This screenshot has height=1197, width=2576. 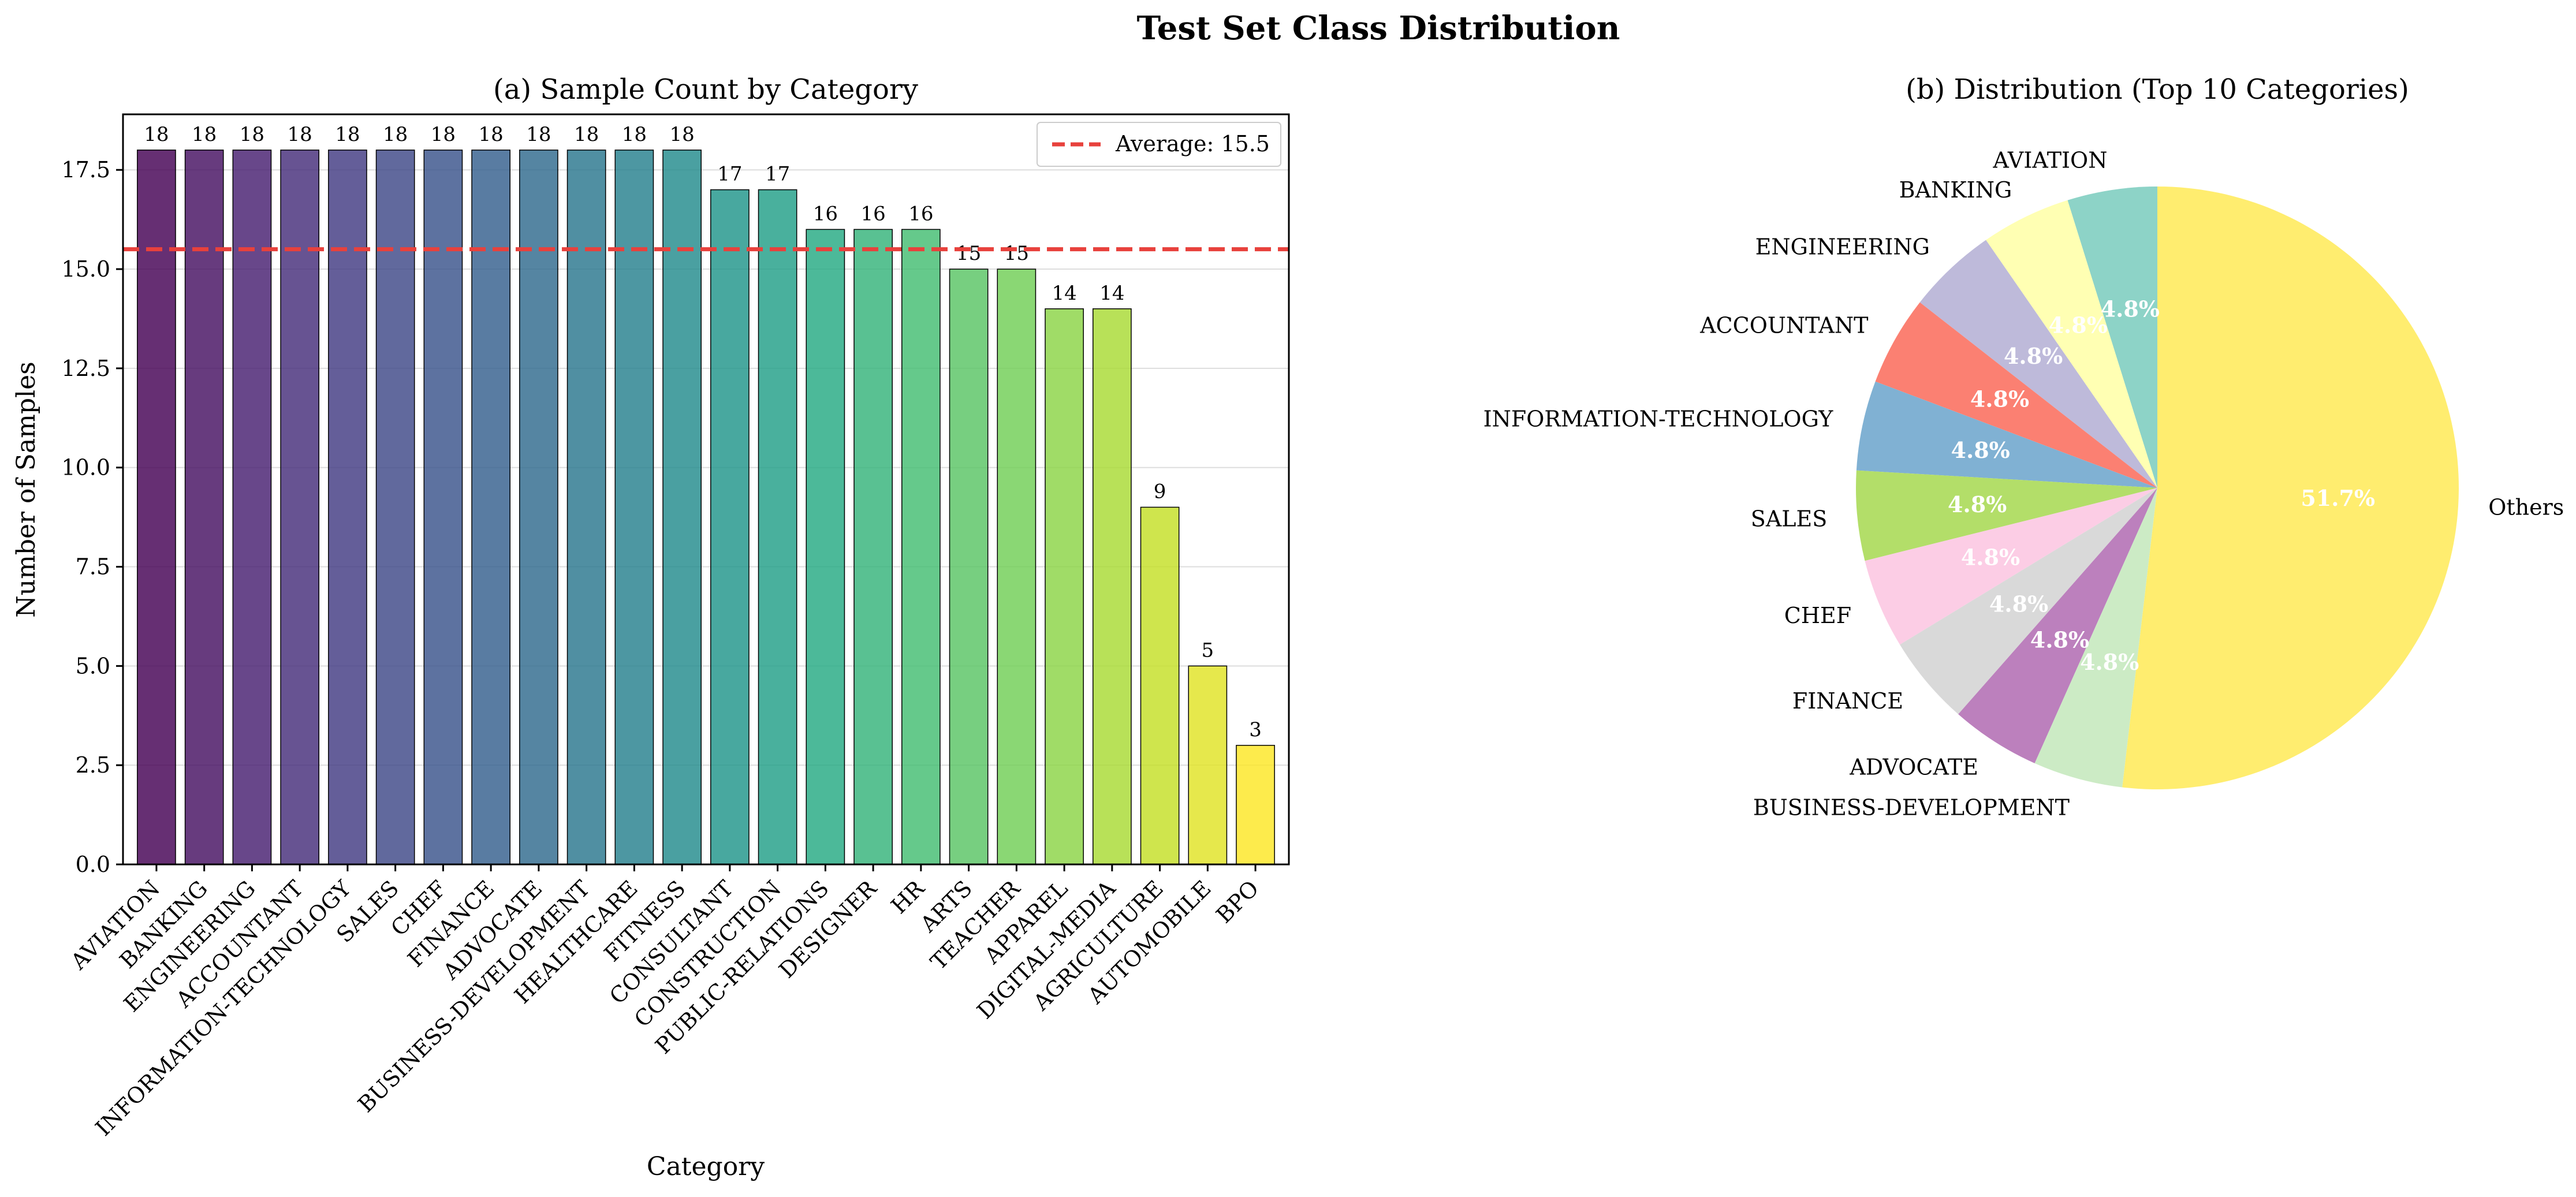 What do you see at coordinates (2049, 160) in the screenshot?
I see `pie-label-aviation: AVIATION` at bounding box center [2049, 160].